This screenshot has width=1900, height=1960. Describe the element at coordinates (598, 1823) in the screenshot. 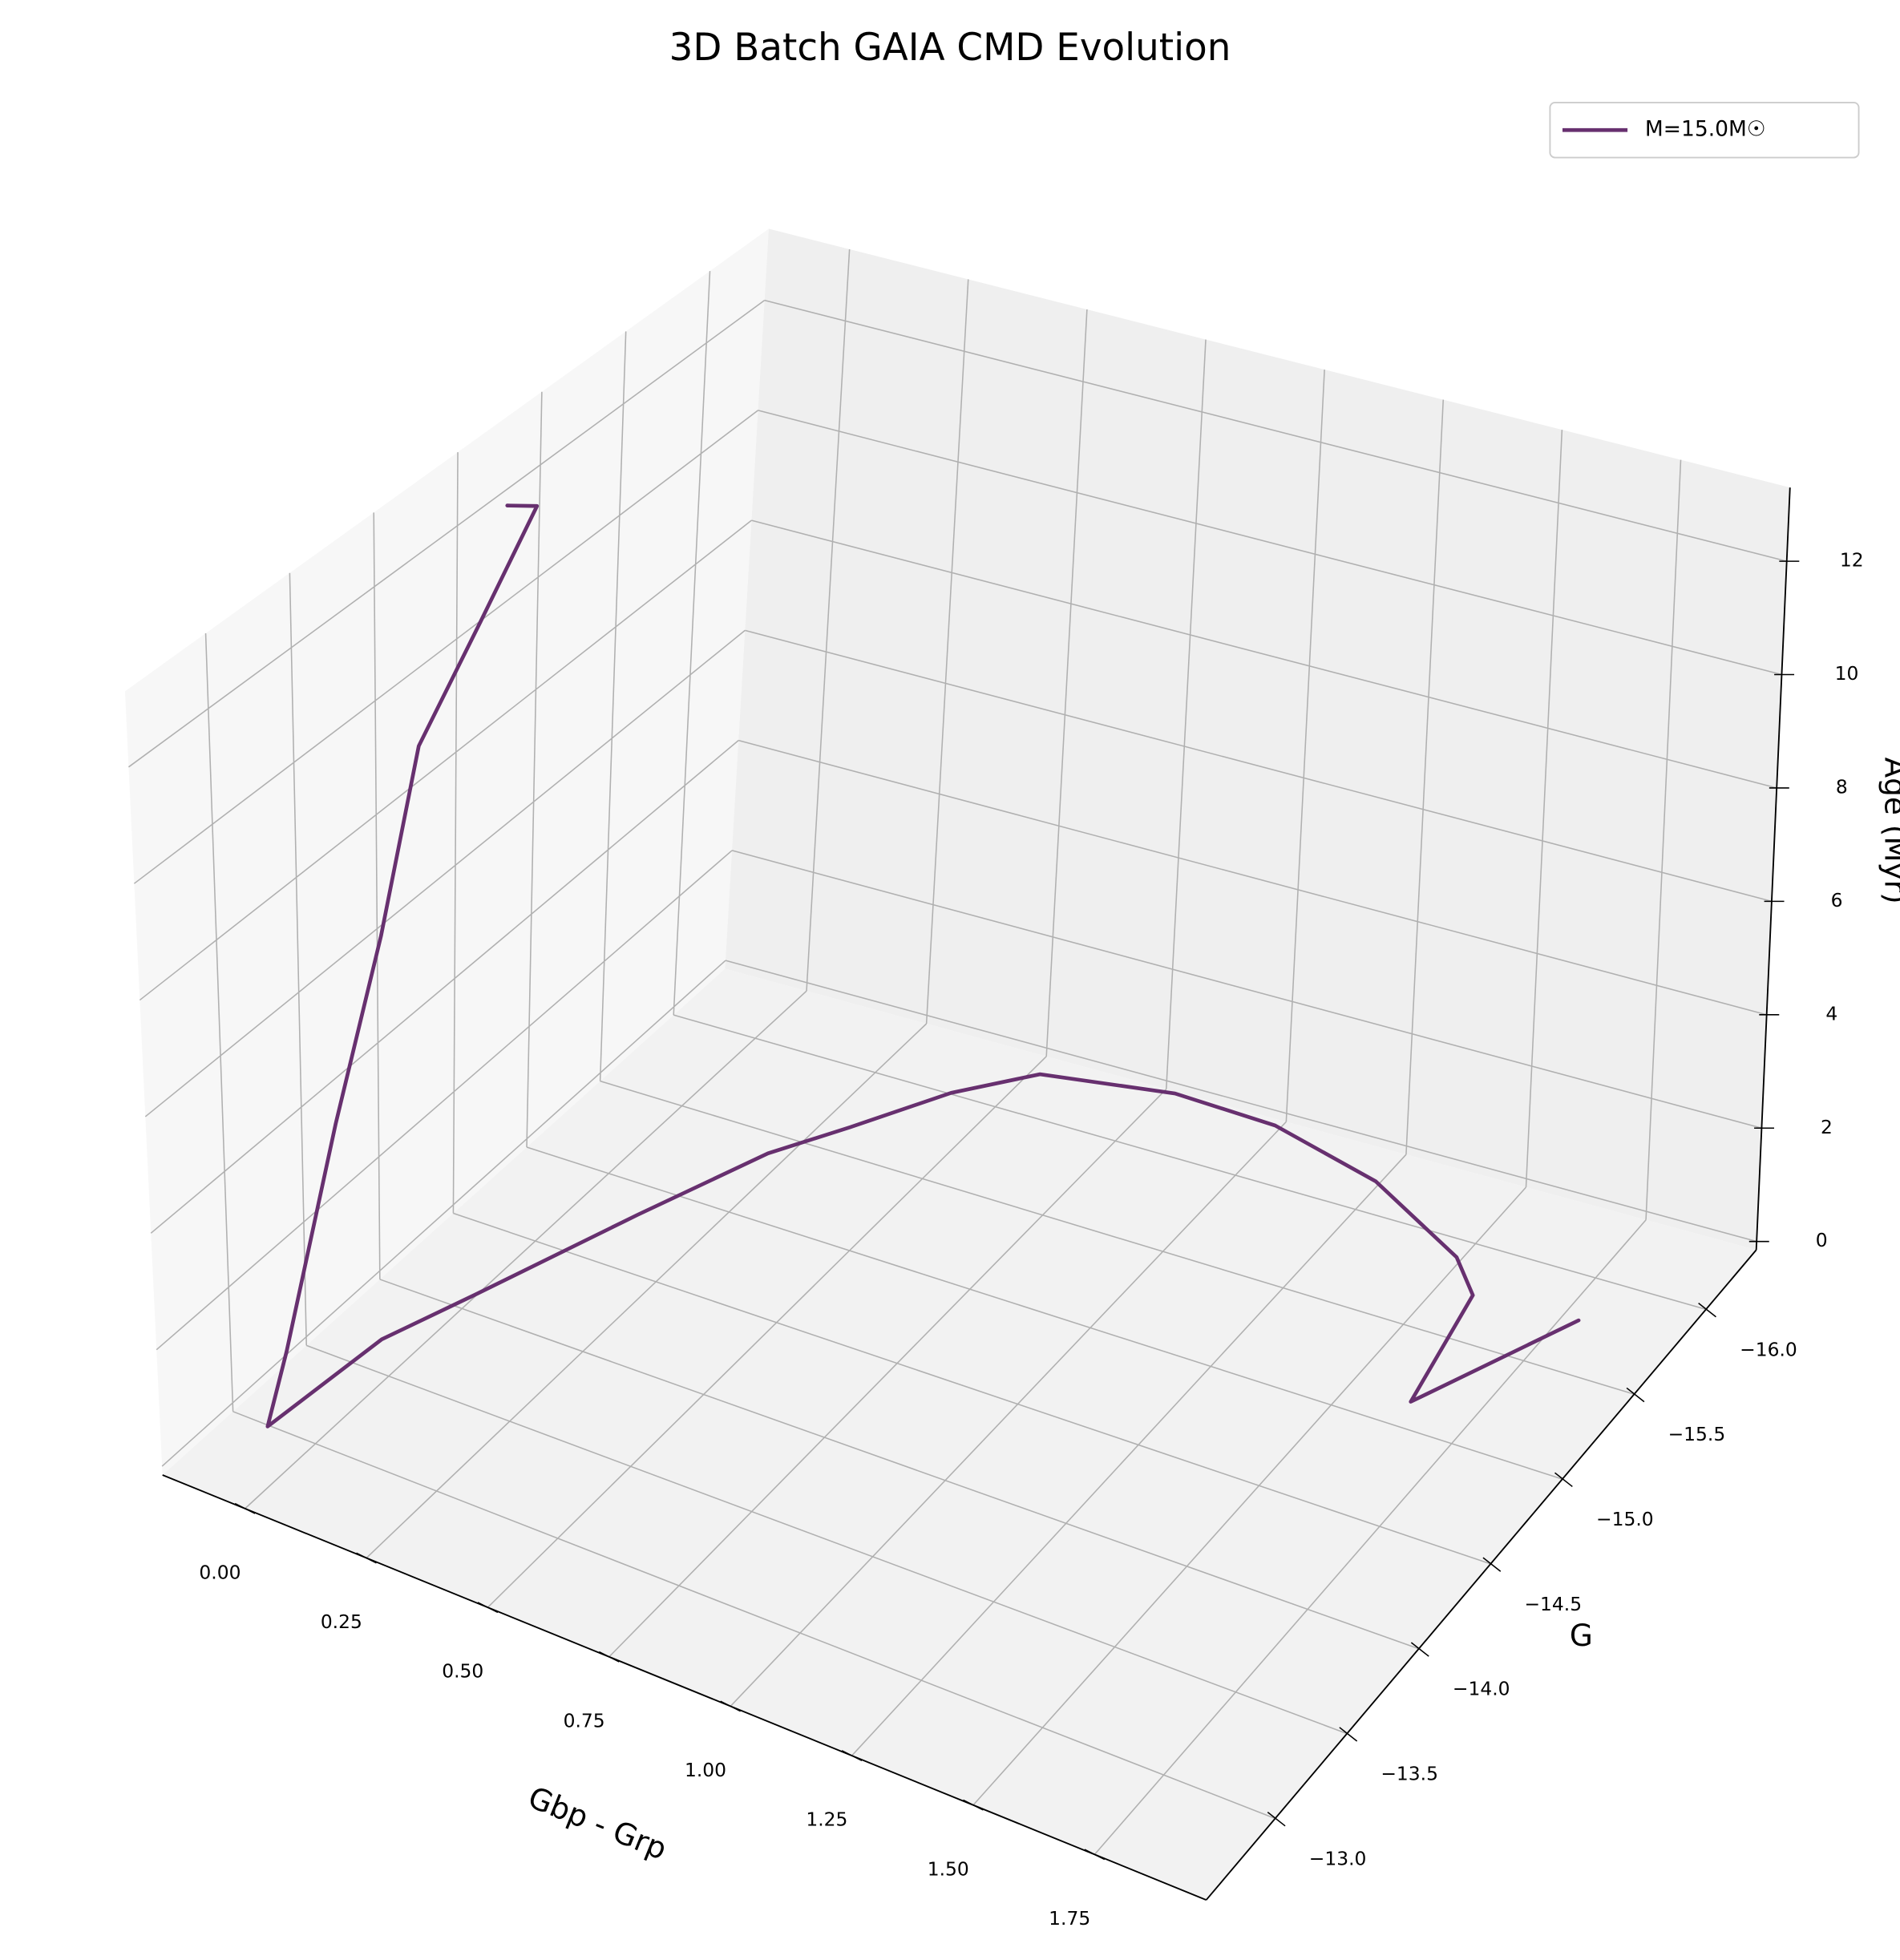

I see `x-axis-label: Gbp - Grp` at that location.